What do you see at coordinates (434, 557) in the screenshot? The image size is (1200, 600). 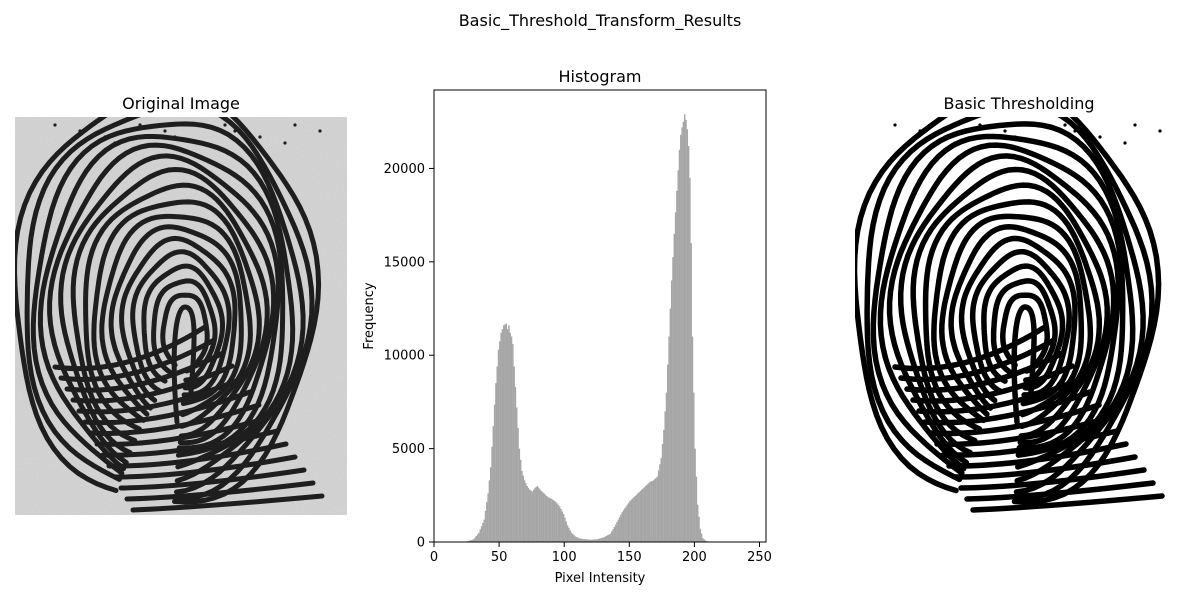 I see `x-tick-label: 0` at bounding box center [434, 557].